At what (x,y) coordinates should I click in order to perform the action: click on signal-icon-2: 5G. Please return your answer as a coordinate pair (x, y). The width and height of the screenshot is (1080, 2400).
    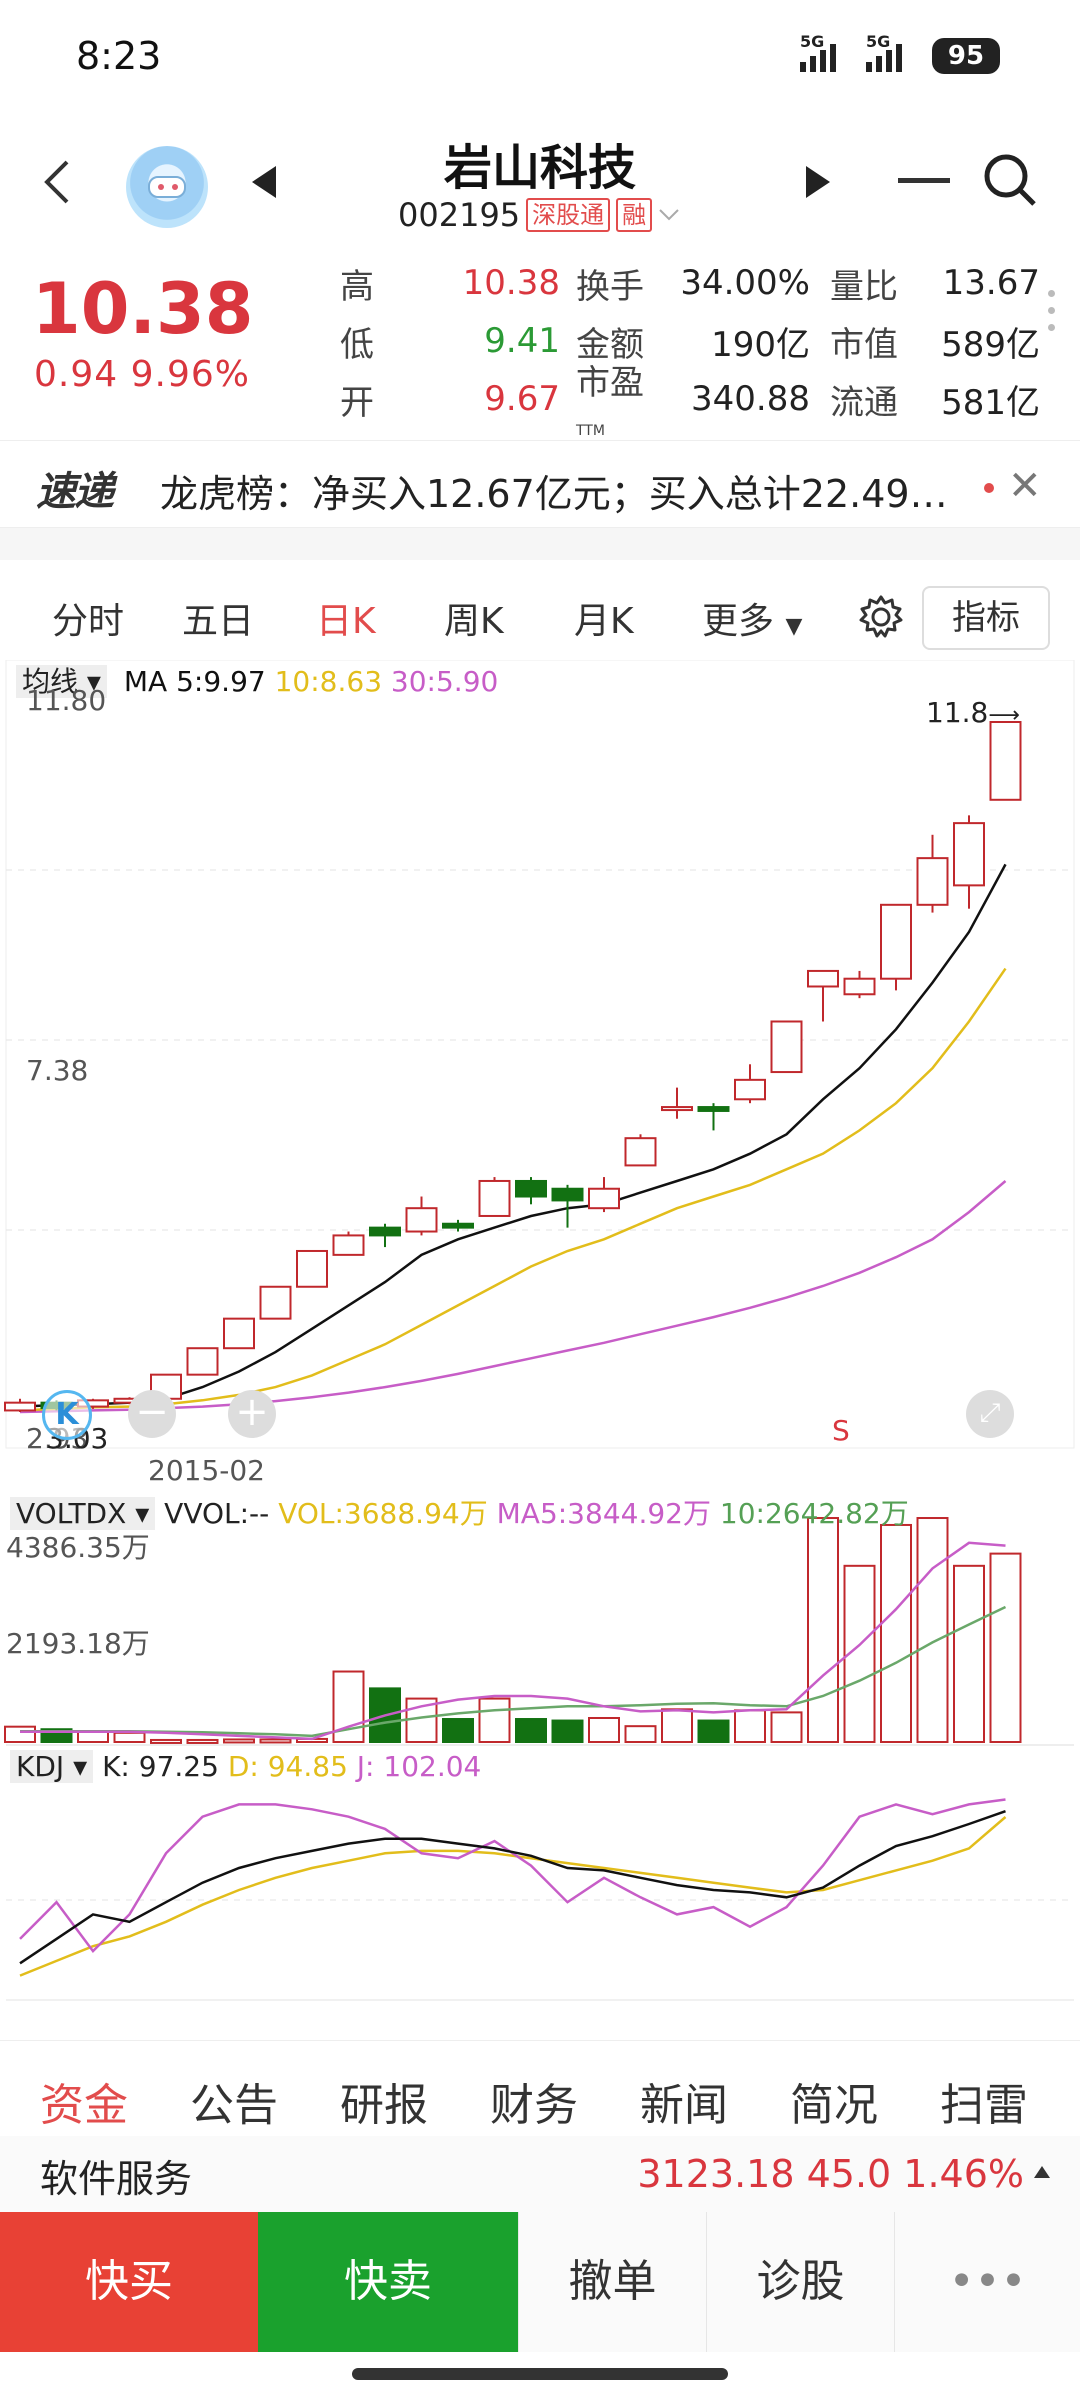
    Looking at the image, I should click on (884, 52).